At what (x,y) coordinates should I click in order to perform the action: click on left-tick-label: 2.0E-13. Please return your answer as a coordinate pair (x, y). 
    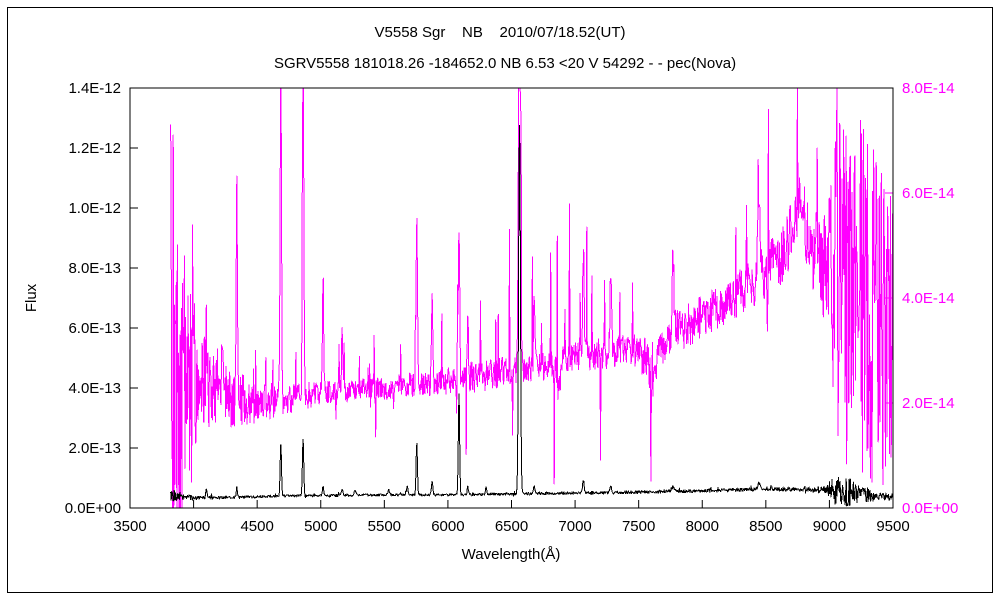
    Looking at the image, I should click on (94, 448).